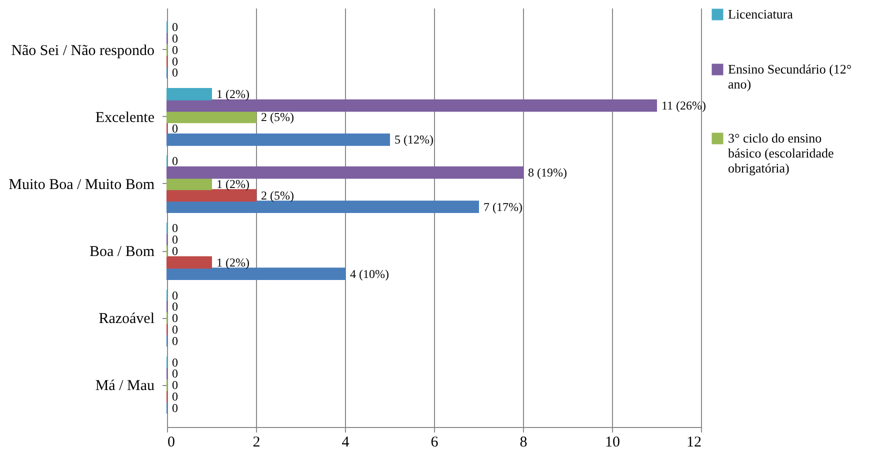  I want to click on legend-label: Ensino Secundário (12° ano), so click(790, 77).